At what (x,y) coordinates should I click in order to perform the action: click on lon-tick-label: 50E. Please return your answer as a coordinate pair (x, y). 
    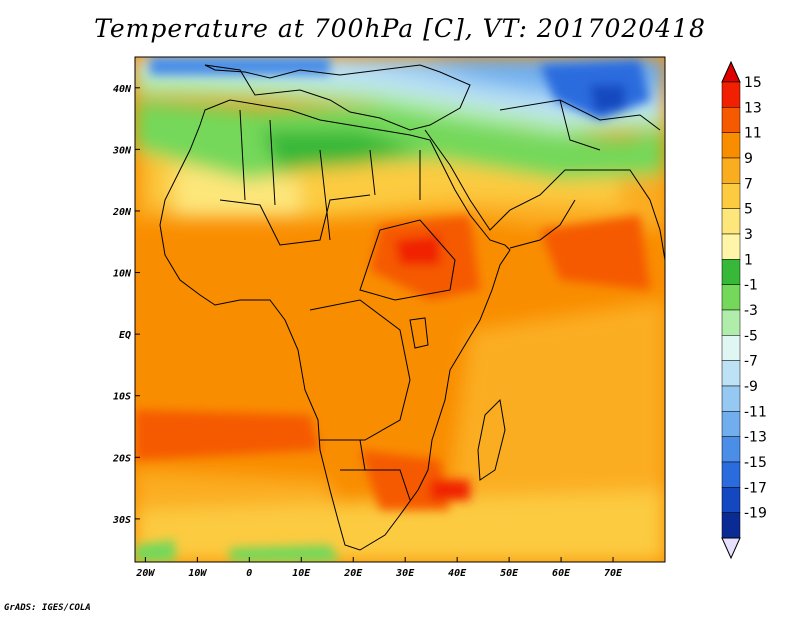
    Looking at the image, I should click on (509, 573).